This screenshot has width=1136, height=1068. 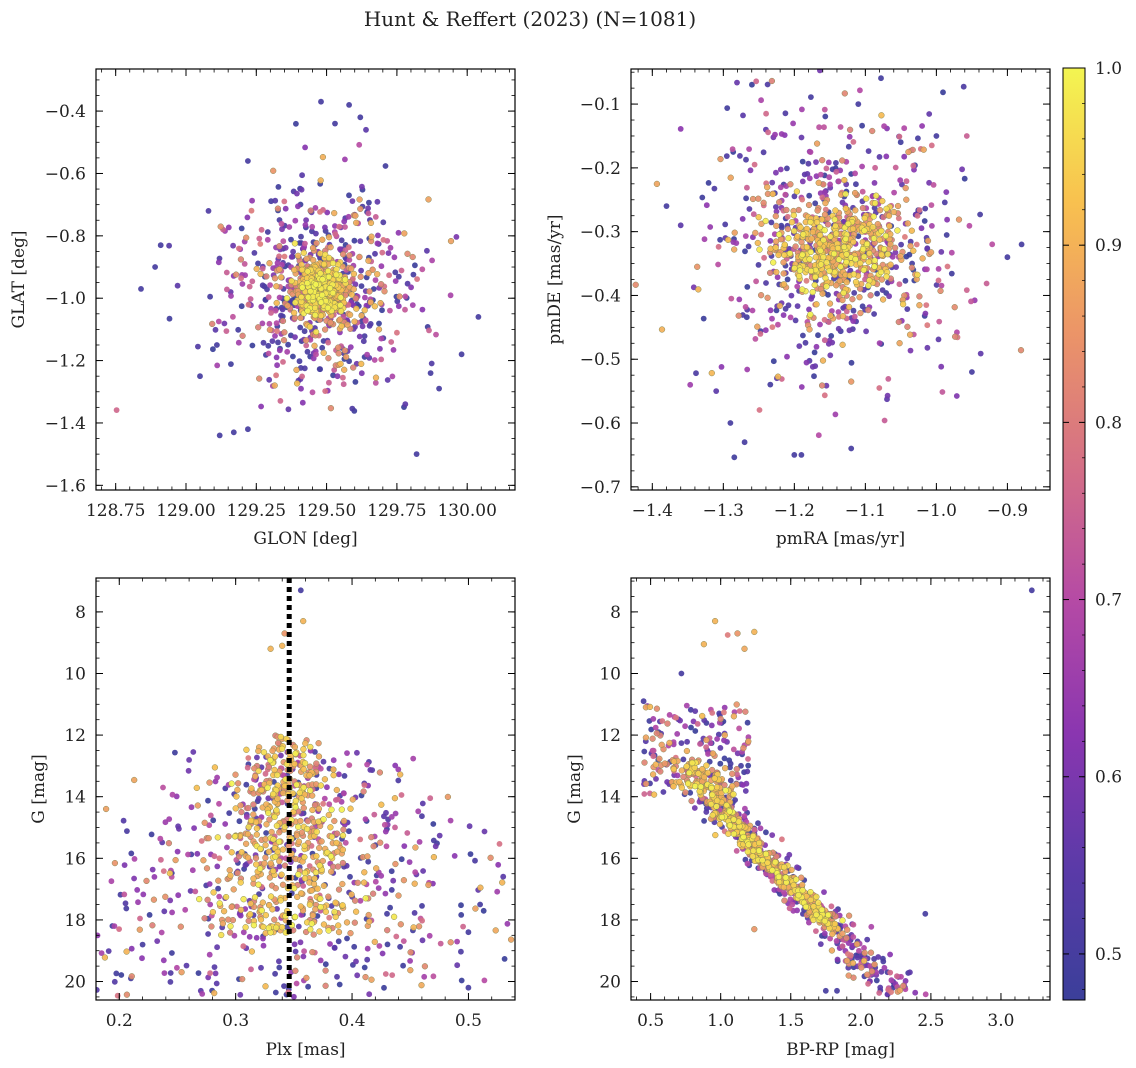 I want to click on y-tick-label: 18, so click(x=610, y=921).